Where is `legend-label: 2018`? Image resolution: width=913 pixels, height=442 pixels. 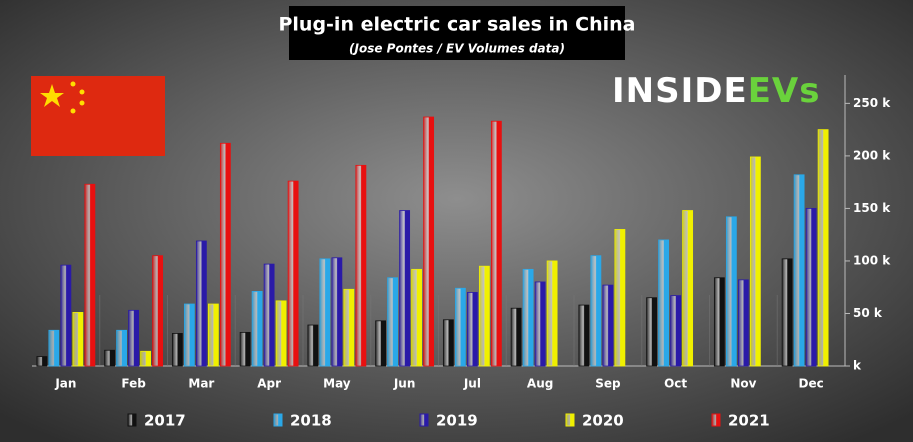
legend-label: 2018 is located at coordinates (311, 421).